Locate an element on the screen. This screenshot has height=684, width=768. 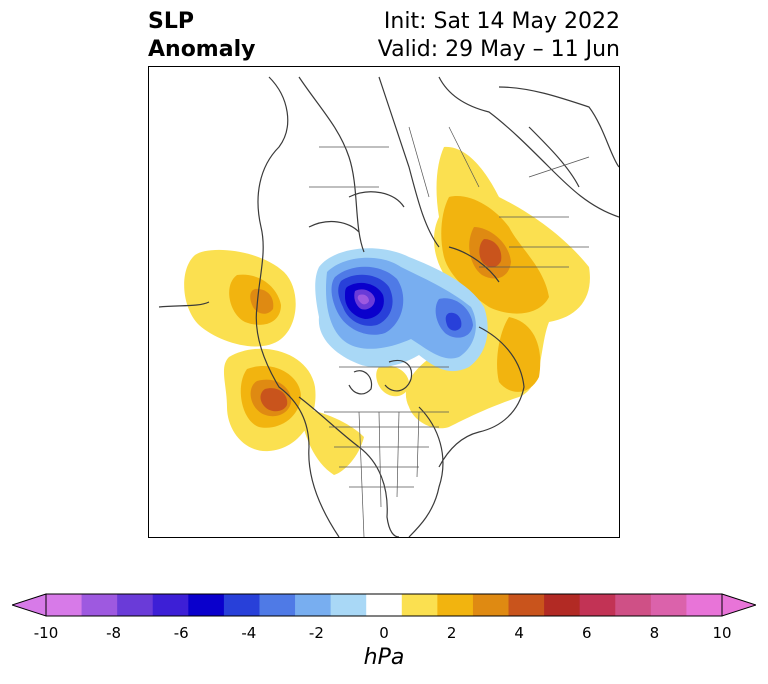
colorbar-tick-label: -8 is located at coordinates (114, 633).